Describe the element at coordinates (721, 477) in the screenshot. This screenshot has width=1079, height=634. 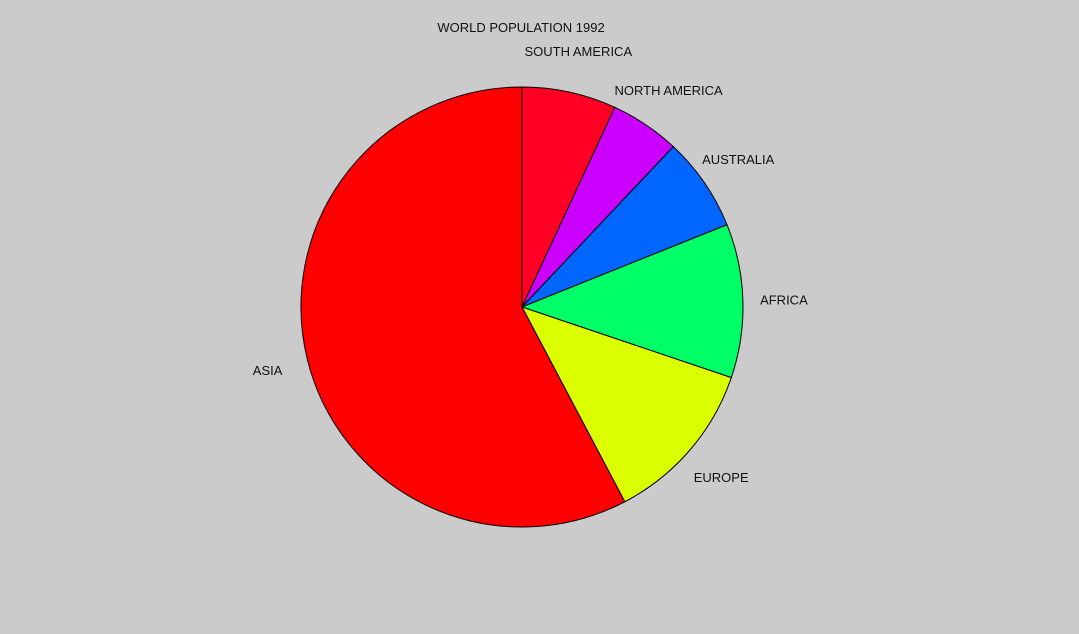
I see `pie-label-europe: EUROPE` at that location.